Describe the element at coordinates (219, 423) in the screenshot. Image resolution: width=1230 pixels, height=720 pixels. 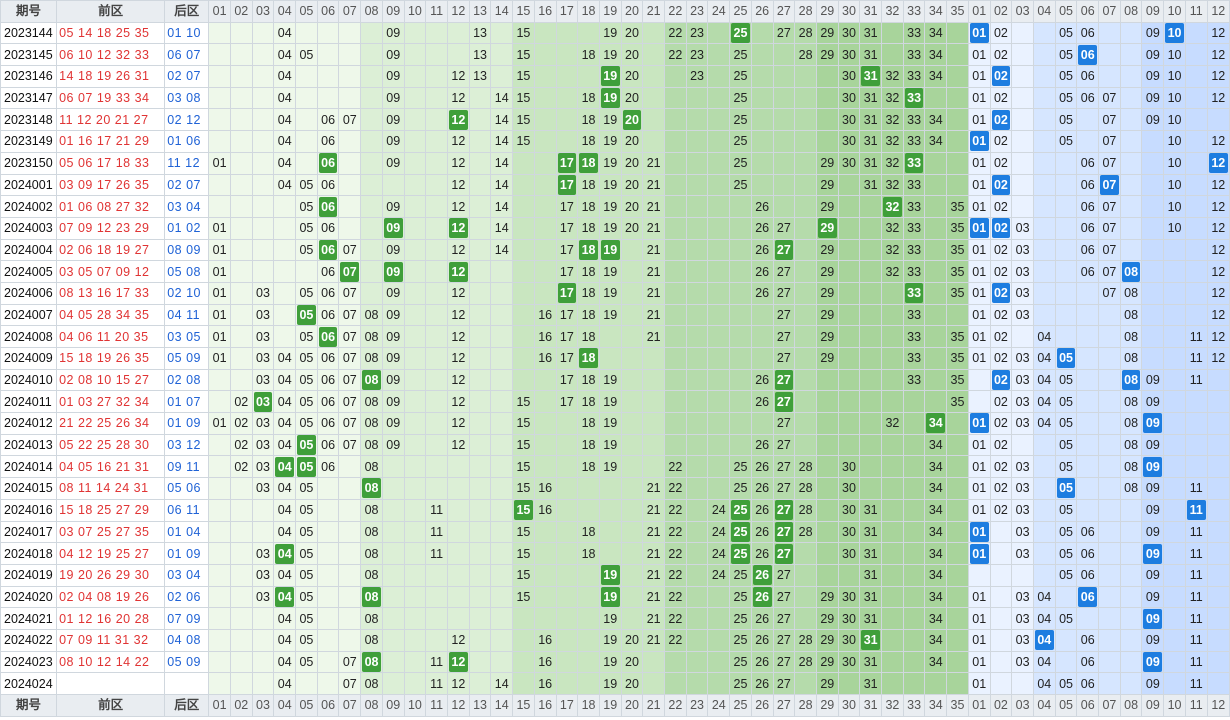
I see `front-trend-cell: 01` at that location.